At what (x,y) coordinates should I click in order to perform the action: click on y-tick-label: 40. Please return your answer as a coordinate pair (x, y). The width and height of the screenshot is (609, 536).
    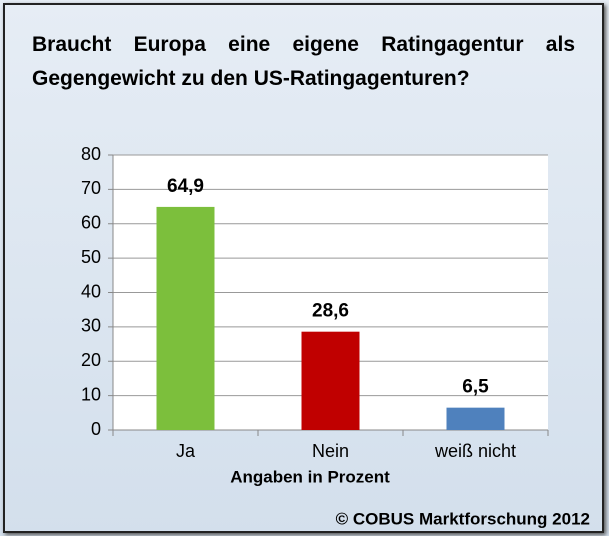
    Looking at the image, I should click on (91, 291).